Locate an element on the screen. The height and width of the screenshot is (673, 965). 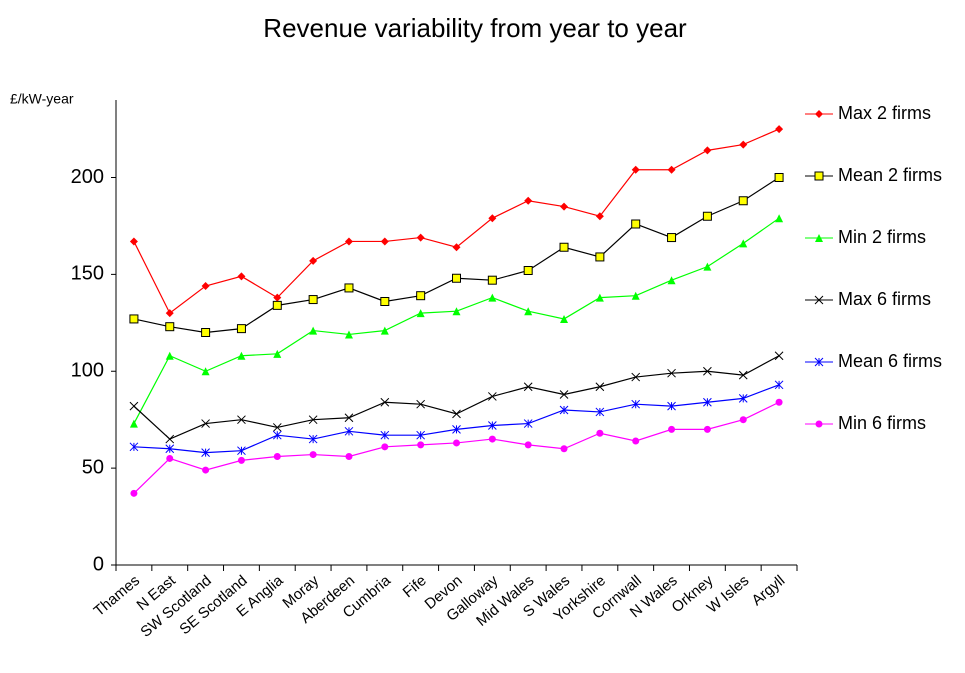
y-tick-label: 0 is located at coordinates (98, 564).